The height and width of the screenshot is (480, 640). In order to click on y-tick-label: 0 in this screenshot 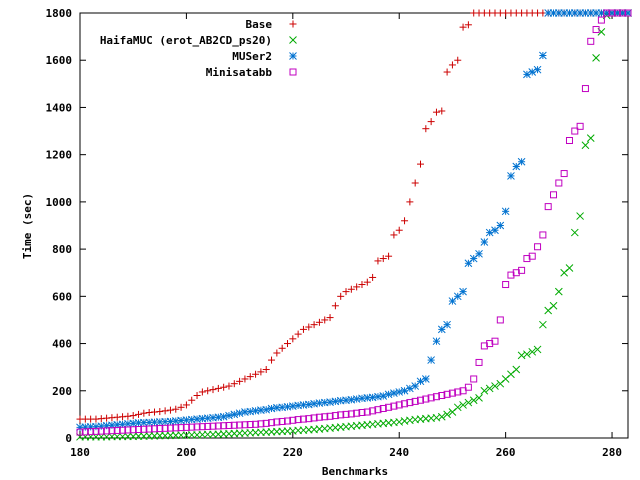, I will do `click(68, 438)`.